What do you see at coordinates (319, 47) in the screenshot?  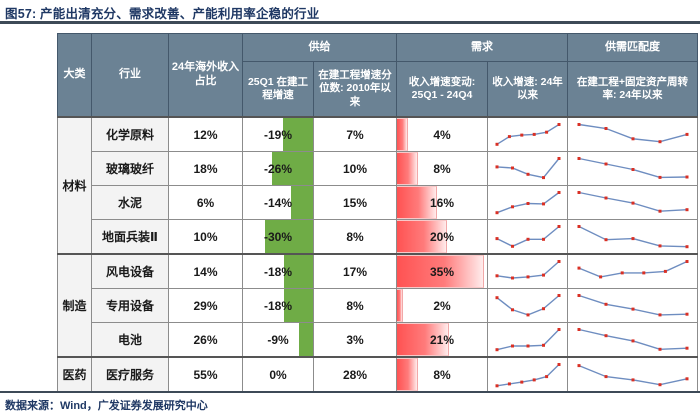 I see `group-header-supply: 供给` at bounding box center [319, 47].